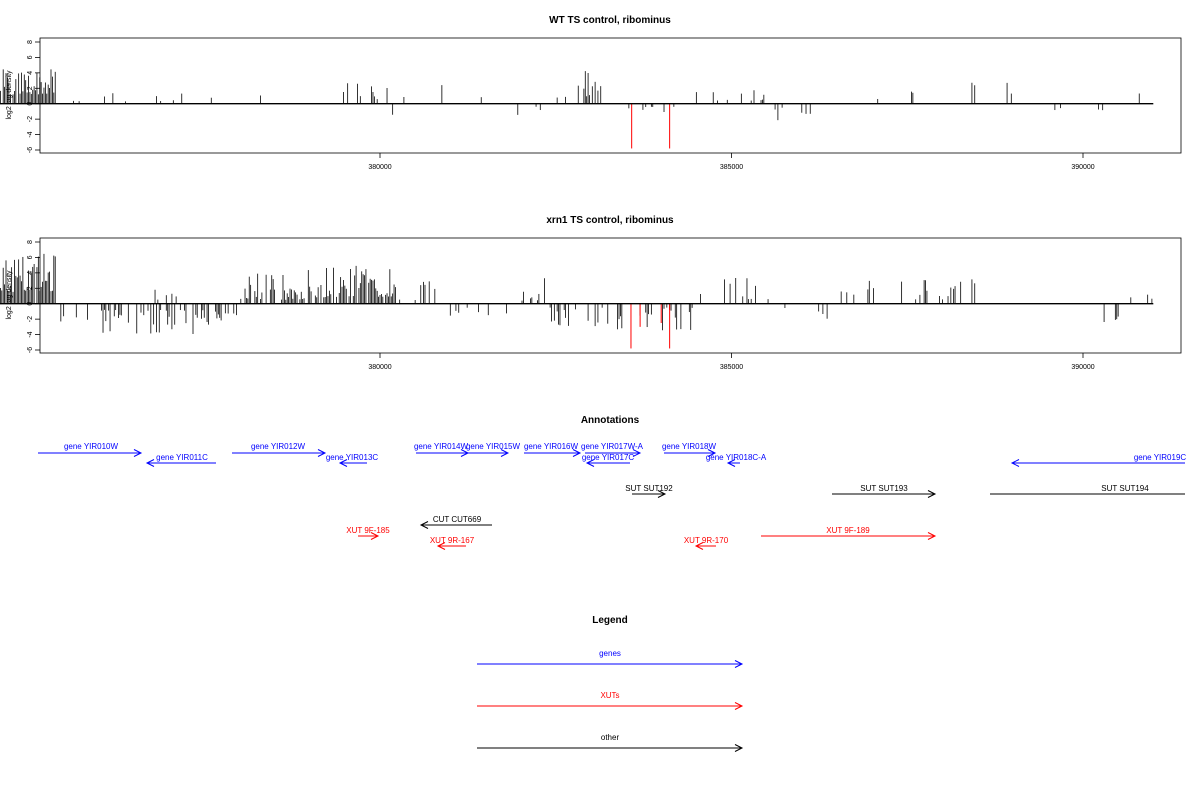  What do you see at coordinates (577, 301) in the screenshot?
I see `xrn1-signal-bars` at bounding box center [577, 301].